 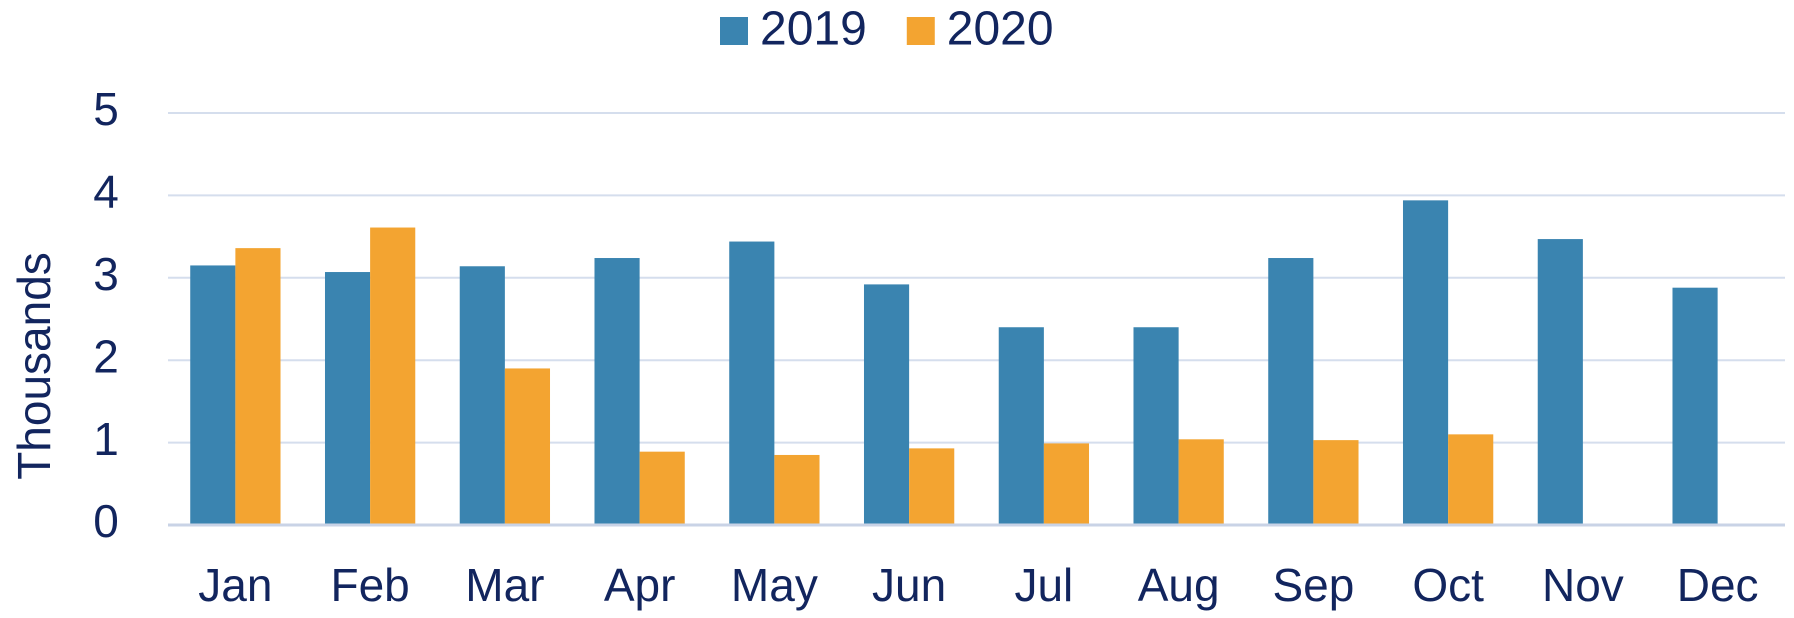 I want to click on y-tick-label: 2, so click(x=106, y=356).